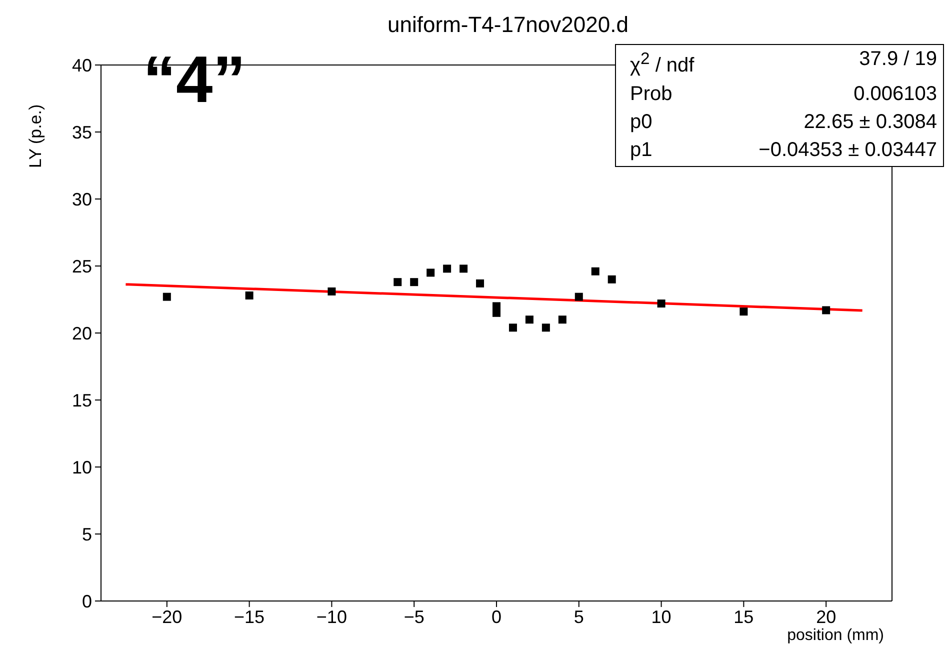 This screenshot has width=952, height=650. I want to click on x-tick-label: 15, so click(744, 616).